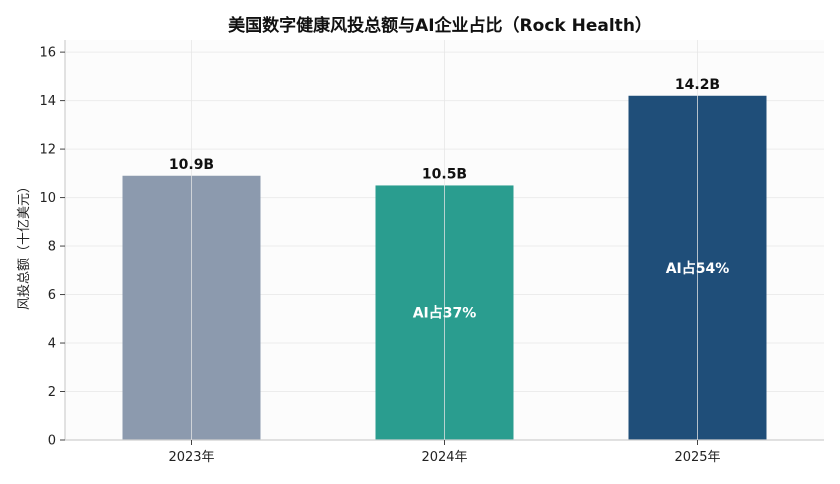 The width and height of the screenshot is (840, 484). I want to click on y-axis-label: 风投总额（十亿美元）, so click(24, 245).